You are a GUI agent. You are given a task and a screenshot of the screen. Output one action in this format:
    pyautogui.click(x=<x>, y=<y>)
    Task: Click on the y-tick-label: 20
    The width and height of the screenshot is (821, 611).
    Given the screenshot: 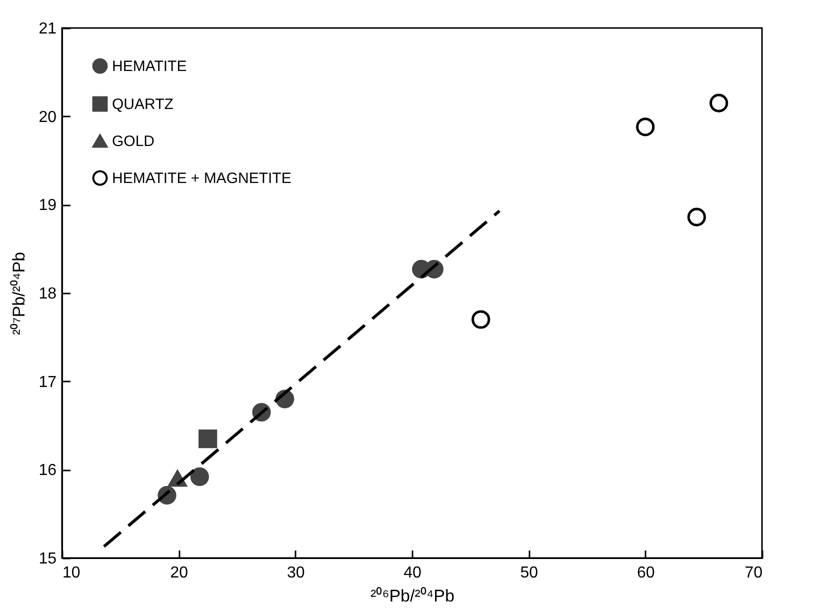 What is the action you would take?
    pyautogui.click(x=47, y=117)
    